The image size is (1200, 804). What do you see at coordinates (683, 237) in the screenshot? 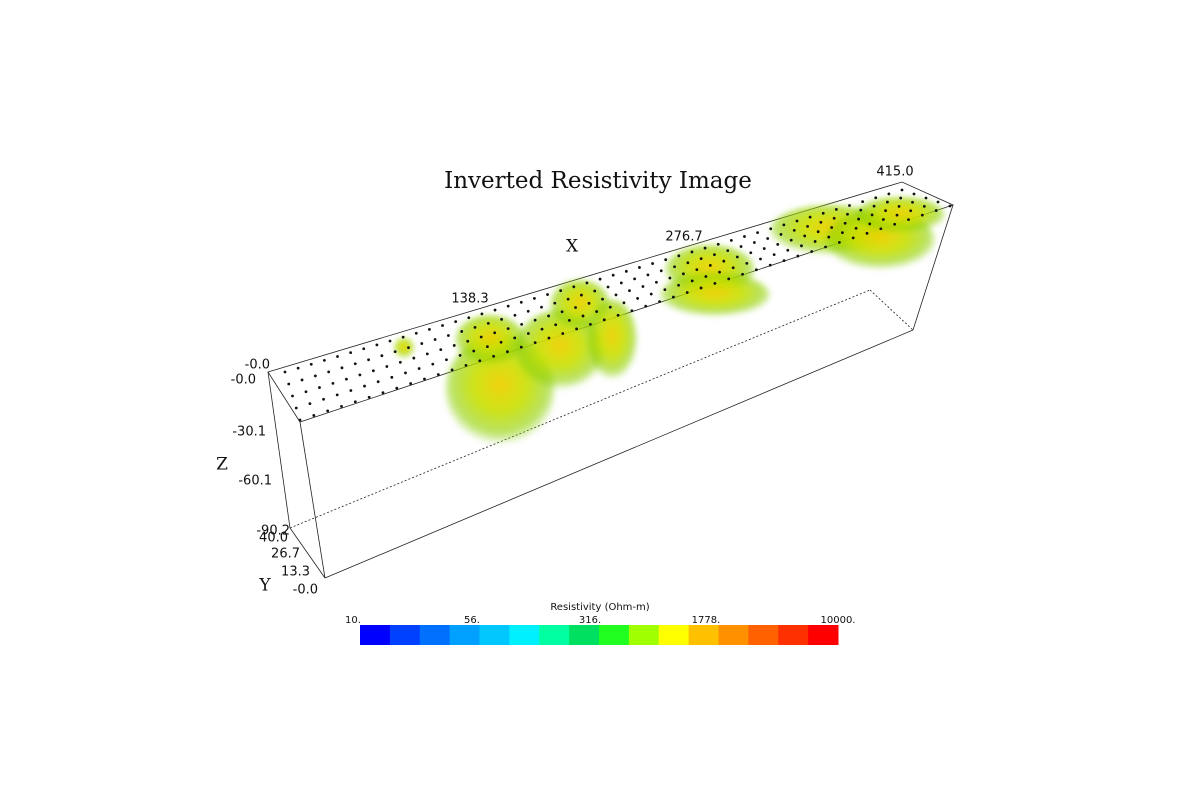
I see `x-tick-label: 276.7` at bounding box center [683, 237].